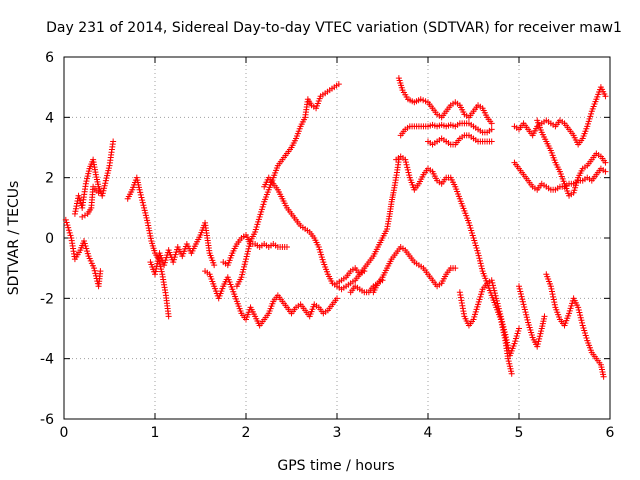 This screenshot has width=640, height=480. I want to click on series-track-s, so click(560, 116).